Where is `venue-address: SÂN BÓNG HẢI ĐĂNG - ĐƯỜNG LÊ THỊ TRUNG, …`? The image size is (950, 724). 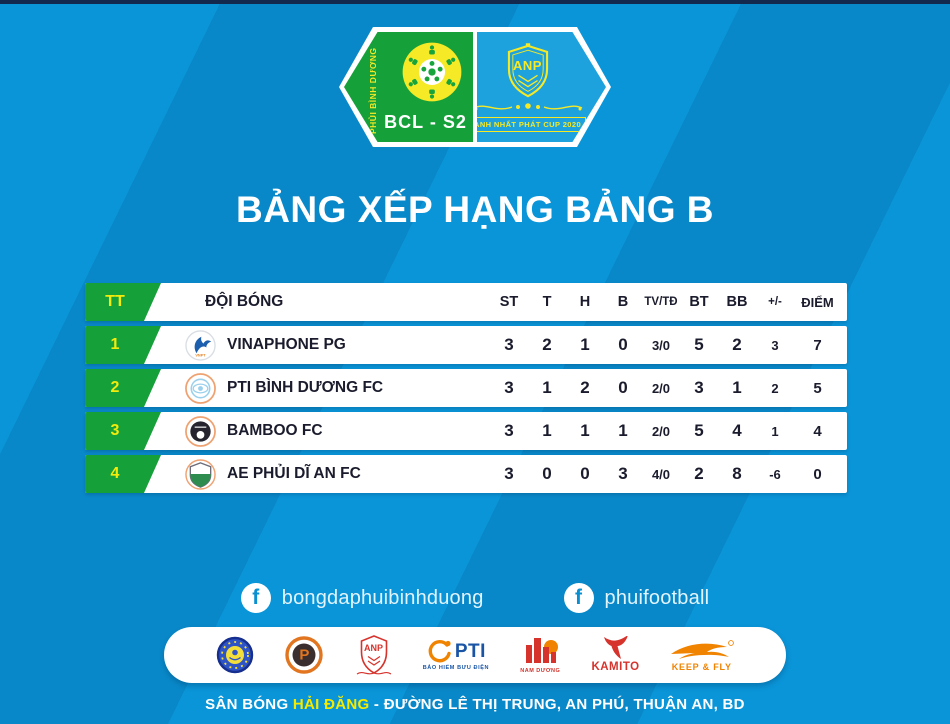 venue-address: SÂN BÓNG HẢI ĐĂNG - ĐƯỜNG LÊ THỊ TRUNG, … is located at coordinates (475, 704).